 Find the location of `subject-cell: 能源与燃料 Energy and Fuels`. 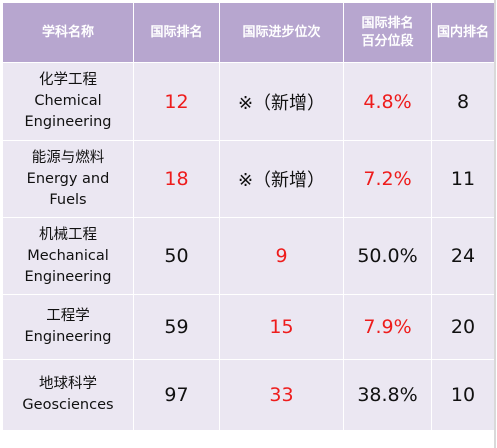

subject-cell: 能源与燃料 Energy and Fuels is located at coordinates (68, 179).